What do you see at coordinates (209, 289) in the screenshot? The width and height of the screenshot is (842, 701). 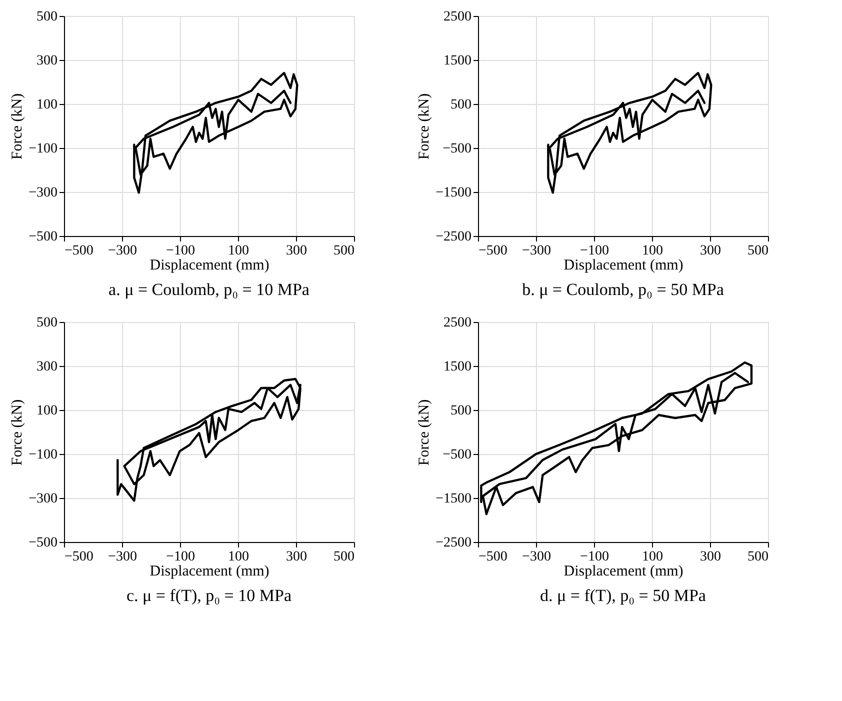 I see `text: a. μ = Coulomb, p₀ = 10 MPa` at bounding box center [209, 289].